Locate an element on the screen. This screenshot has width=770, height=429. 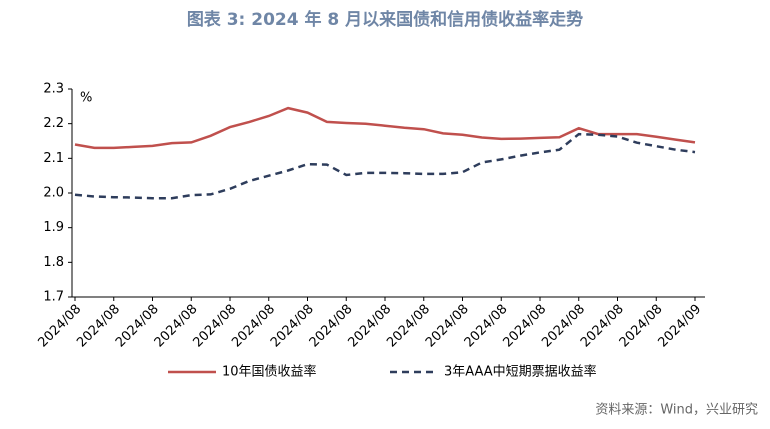
y-axis-unit: % is located at coordinates (86, 98).